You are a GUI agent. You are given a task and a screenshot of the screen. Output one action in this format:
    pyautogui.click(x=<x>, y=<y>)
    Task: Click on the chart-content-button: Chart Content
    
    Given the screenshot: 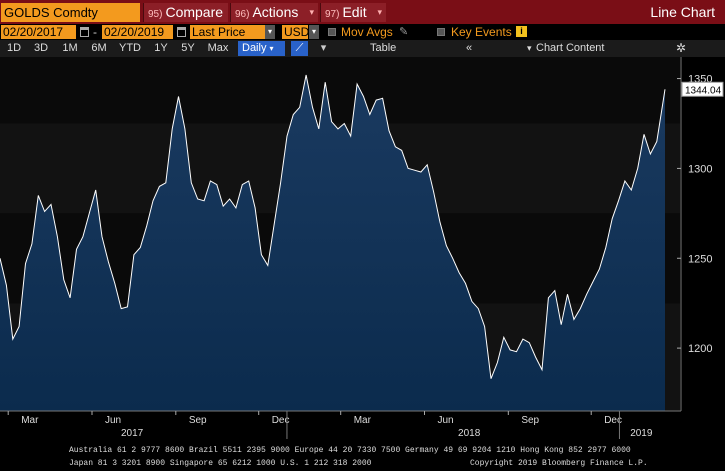 What is the action you would take?
    pyautogui.click(x=570, y=48)
    